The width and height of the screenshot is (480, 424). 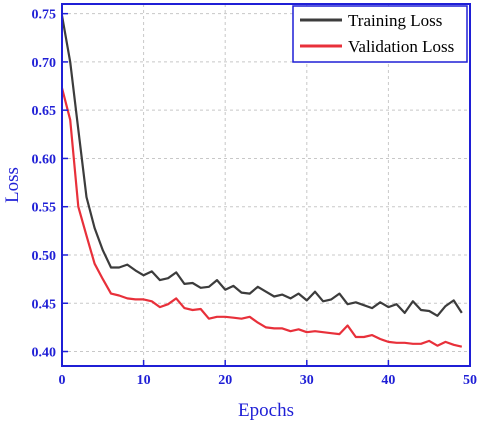 I want to click on legend-box, so click(x=380, y=34).